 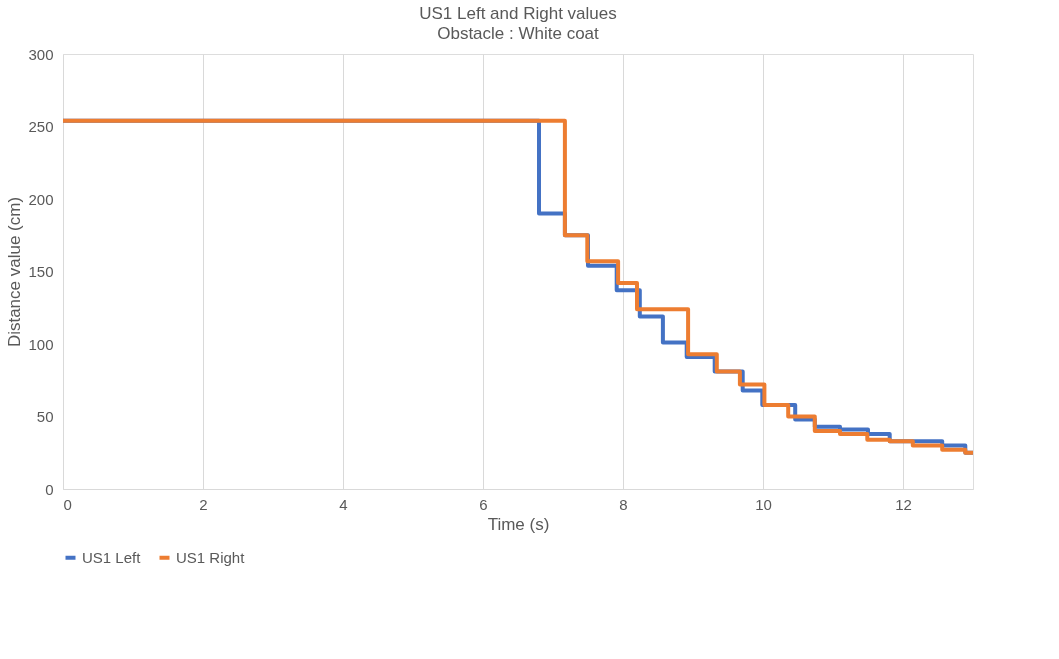 What do you see at coordinates (67, 504) in the screenshot?
I see `x-tick-label: 0` at bounding box center [67, 504].